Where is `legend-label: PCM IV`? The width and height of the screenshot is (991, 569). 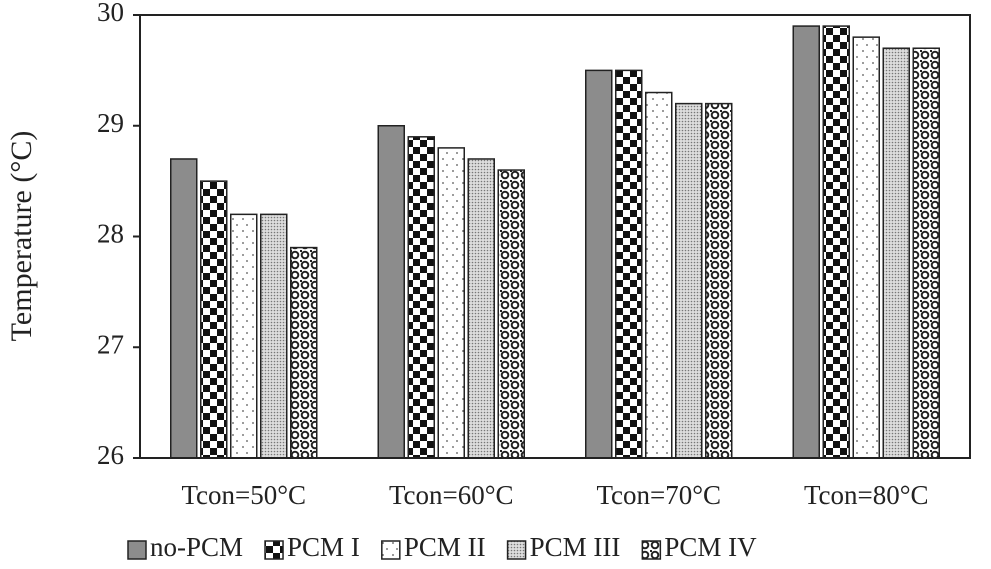
legend-label: PCM IV is located at coordinates (710, 547).